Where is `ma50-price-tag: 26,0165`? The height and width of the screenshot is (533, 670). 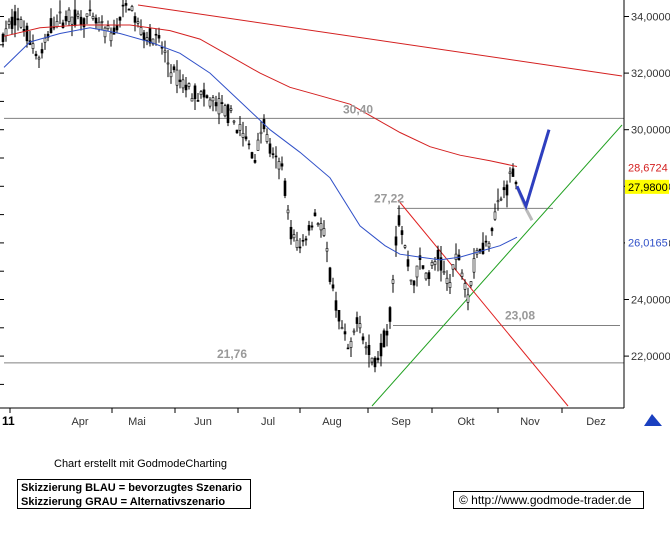
ma50-price-tag: 26,0165 is located at coordinates (648, 243).